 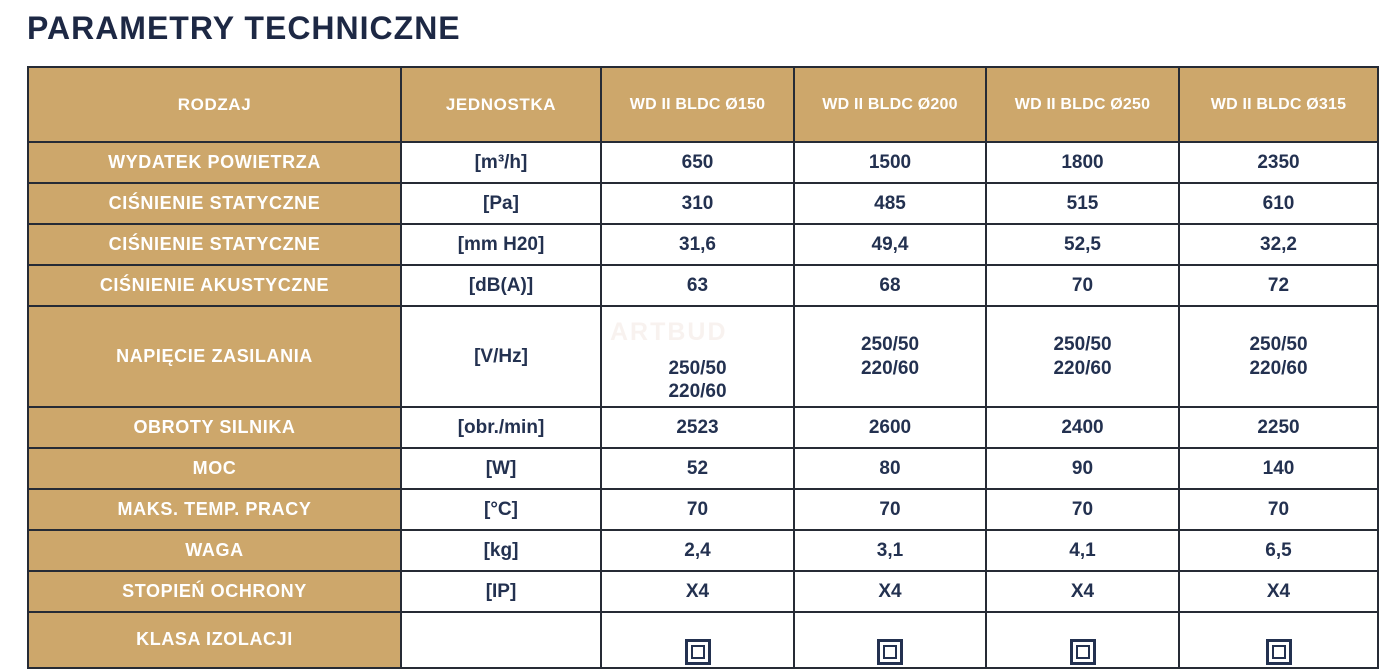 What do you see at coordinates (1082, 203) in the screenshot?
I see `value-cell: 515` at bounding box center [1082, 203].